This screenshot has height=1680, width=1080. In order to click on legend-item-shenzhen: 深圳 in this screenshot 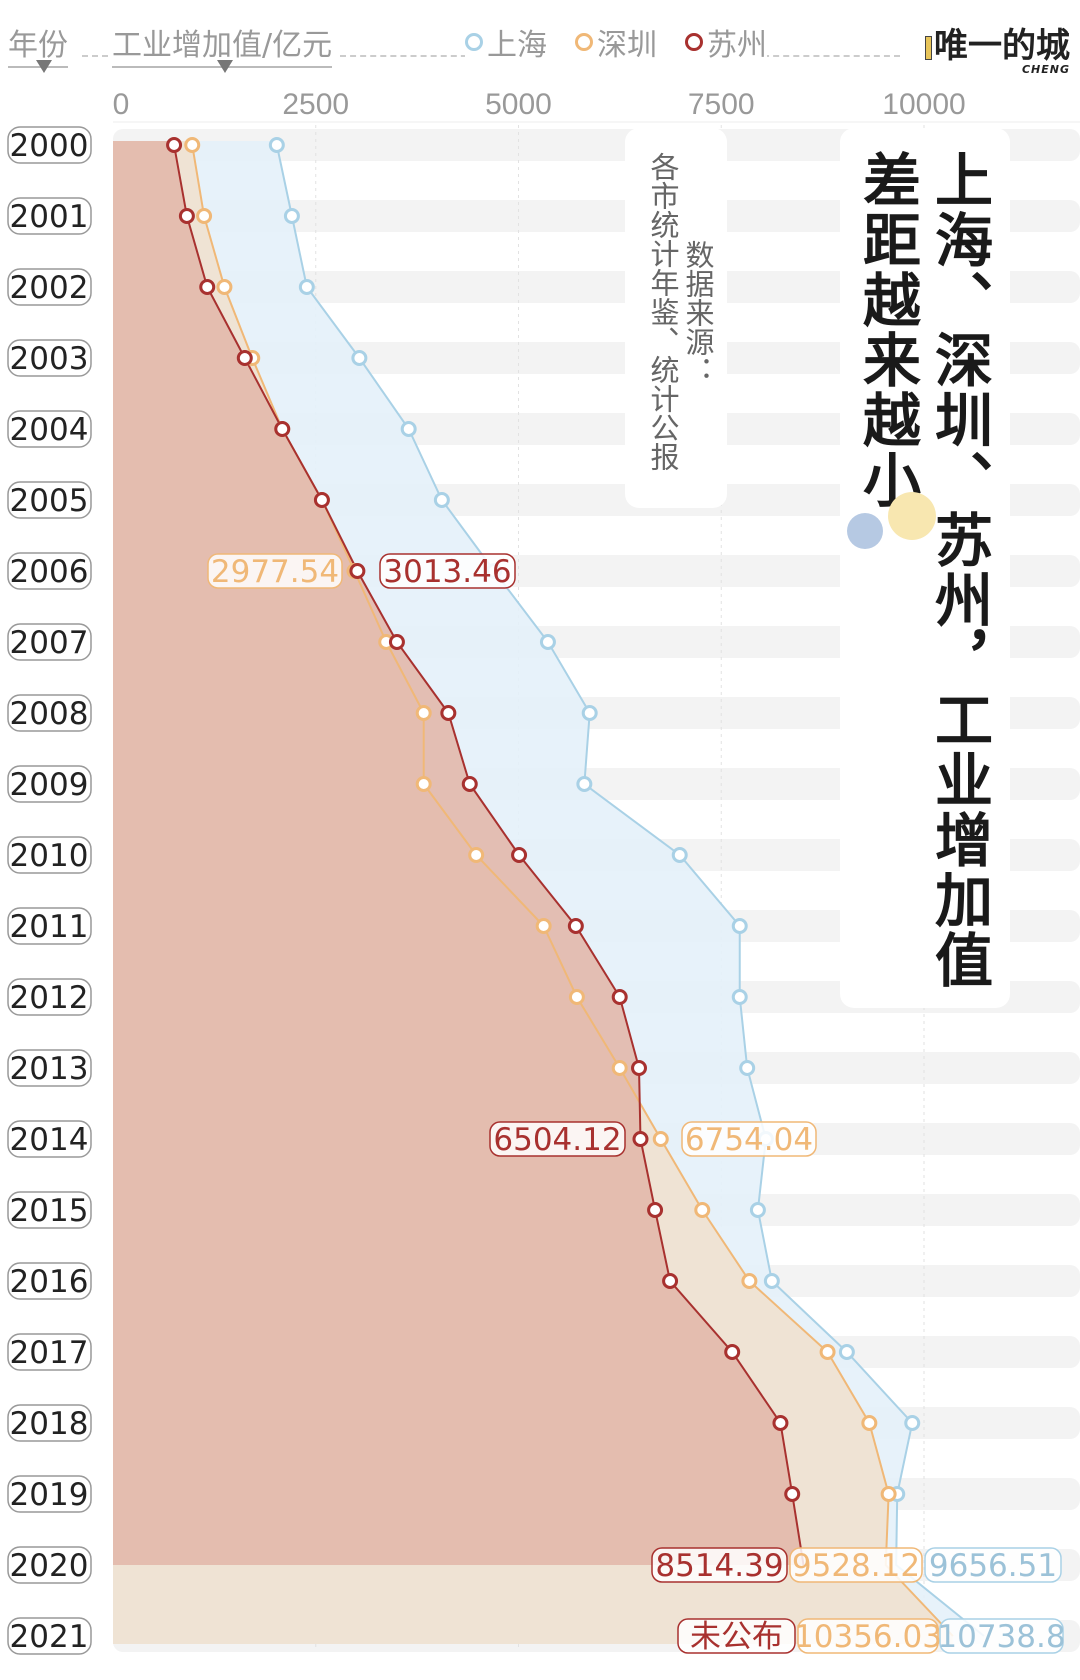, I will do `click(616, 42)`.